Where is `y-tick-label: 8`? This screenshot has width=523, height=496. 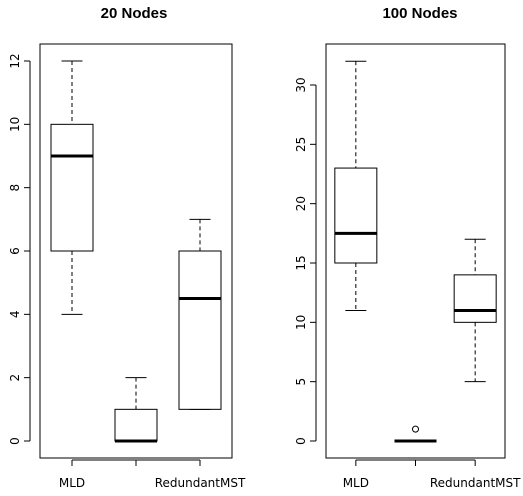 y-tick-label: 8 is located at coordinates (15, 188).